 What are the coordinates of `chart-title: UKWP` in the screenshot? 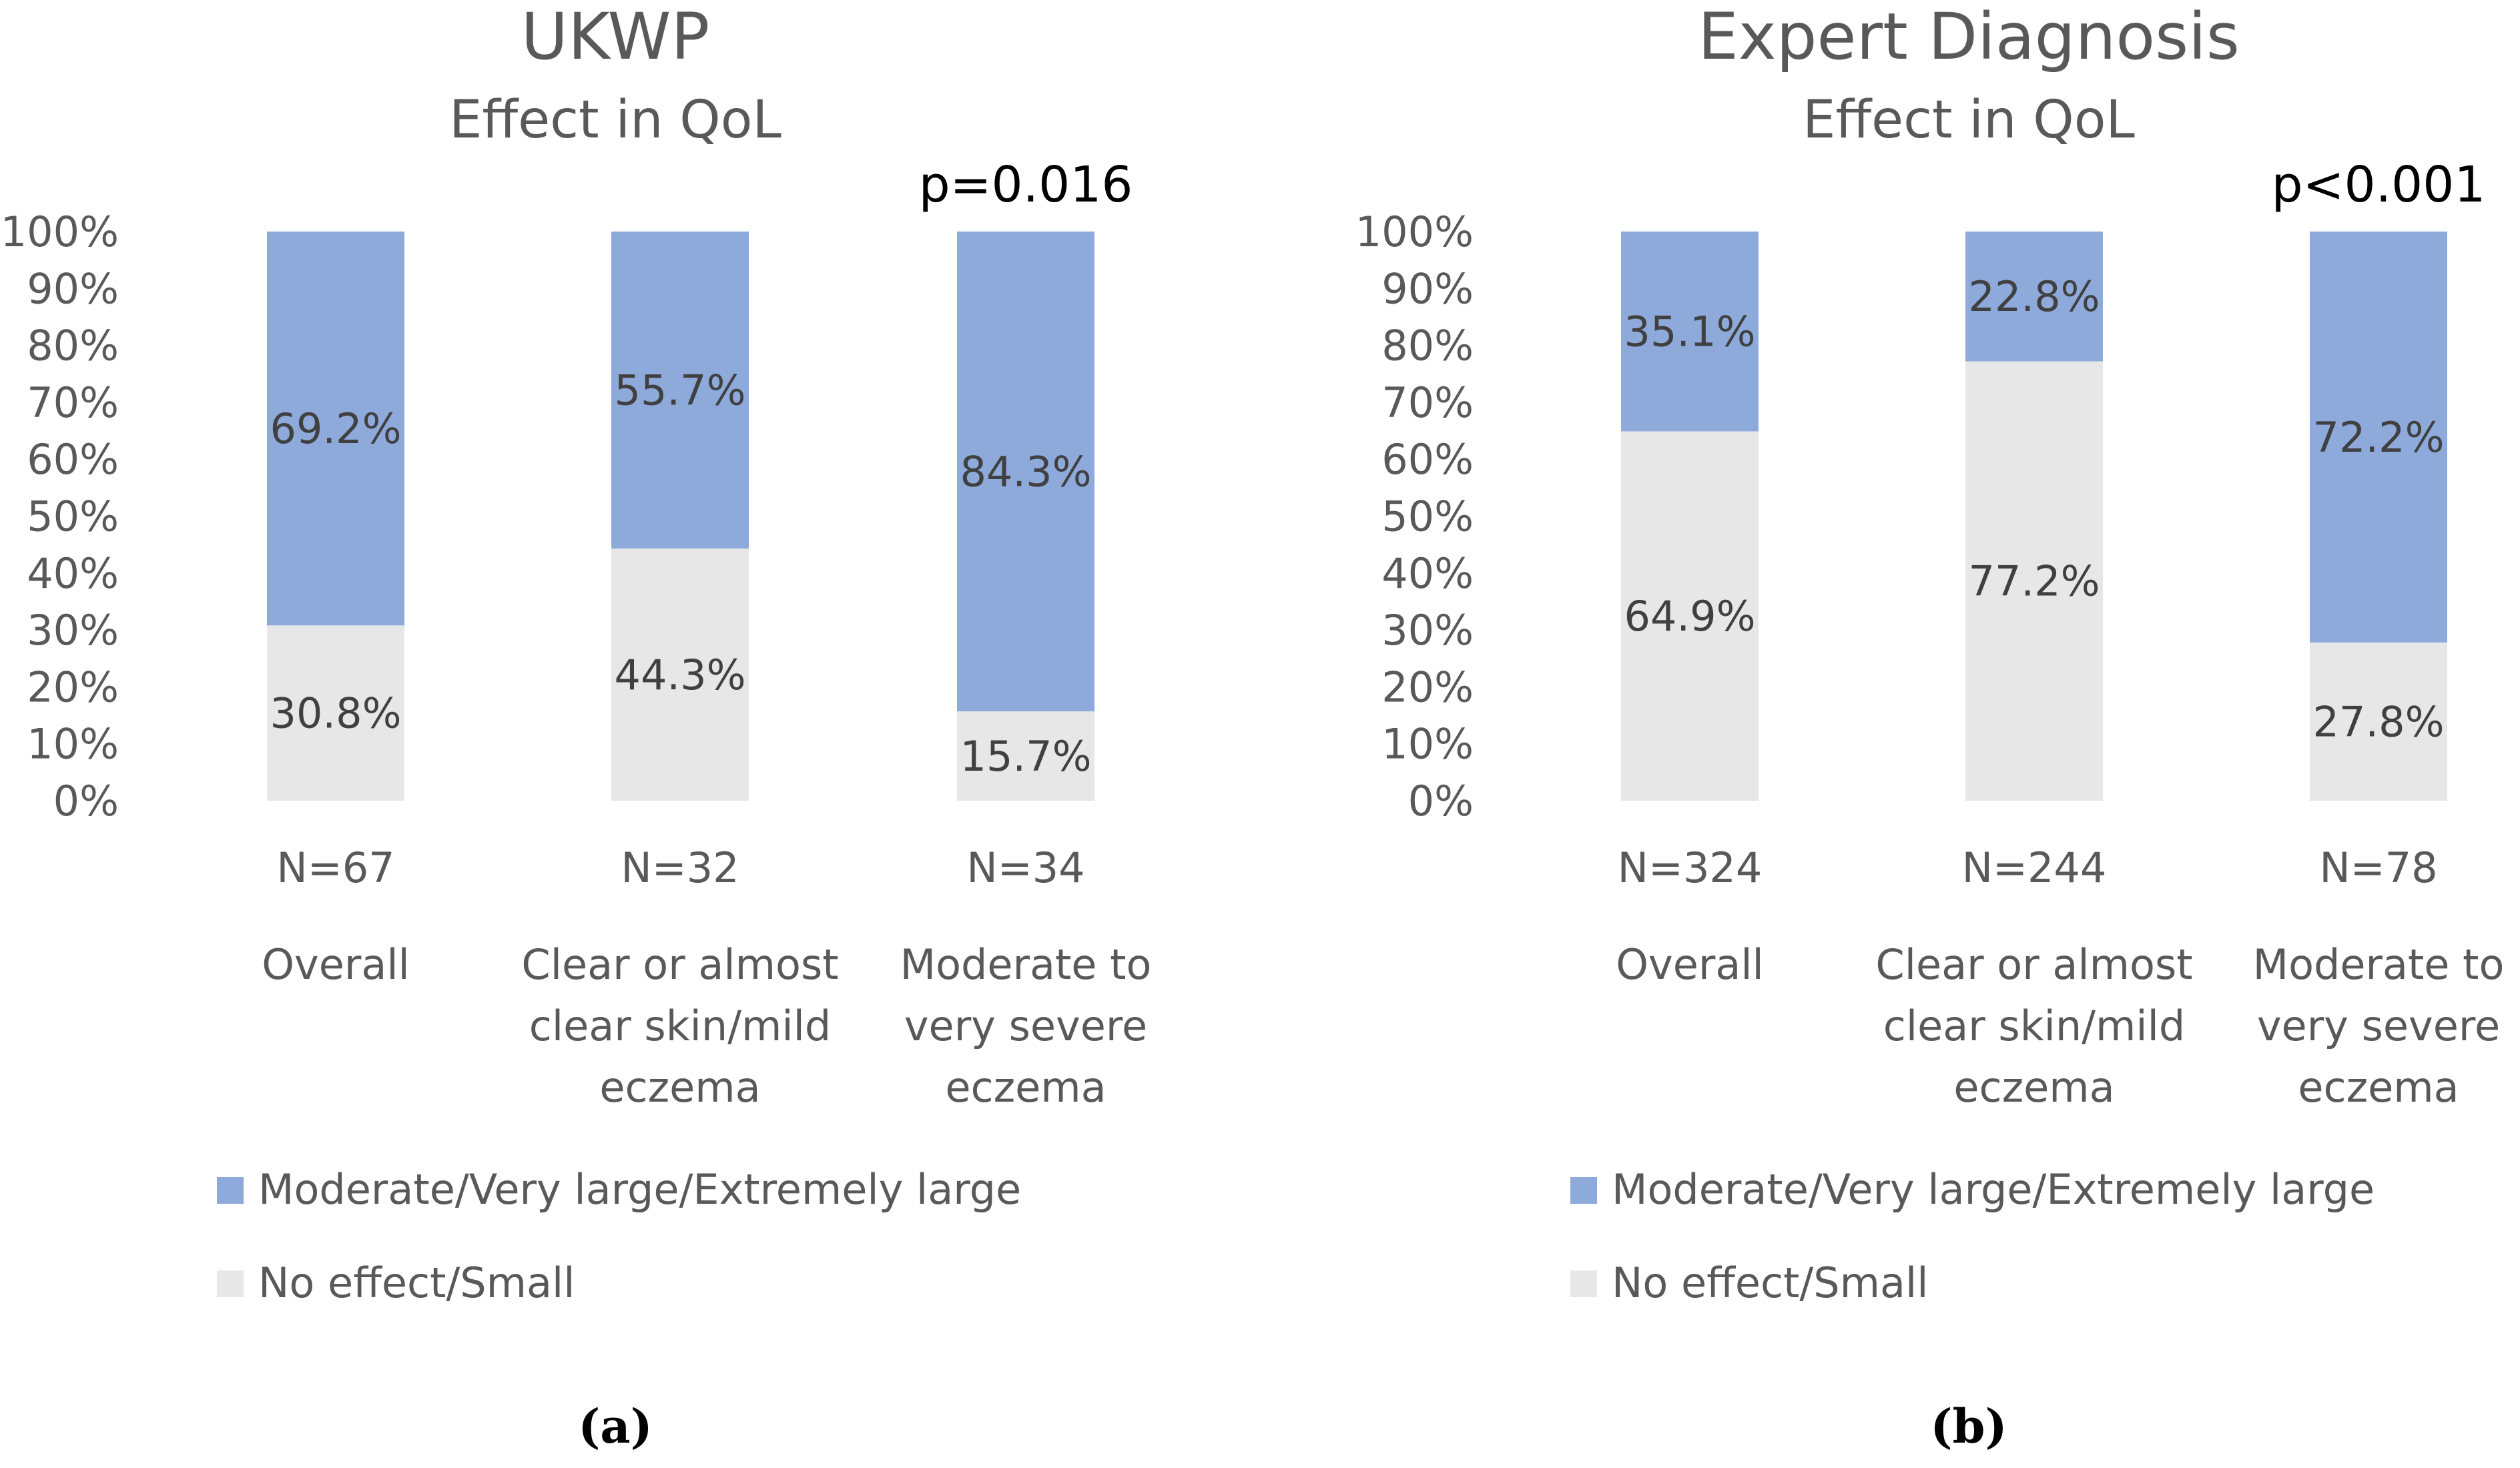 It's located at (615, 37).